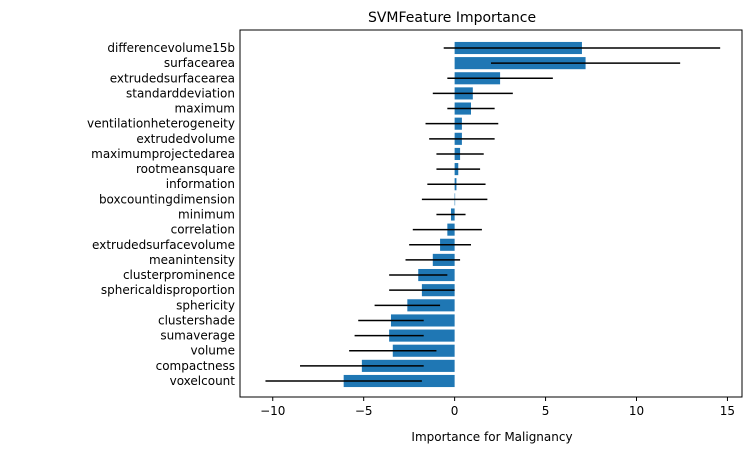 The height and width of the screenshot is (453, 750). Describe the element at coordinates (185, 169) in the screenshot. I see `category-label: rootmeansquare` at that location.